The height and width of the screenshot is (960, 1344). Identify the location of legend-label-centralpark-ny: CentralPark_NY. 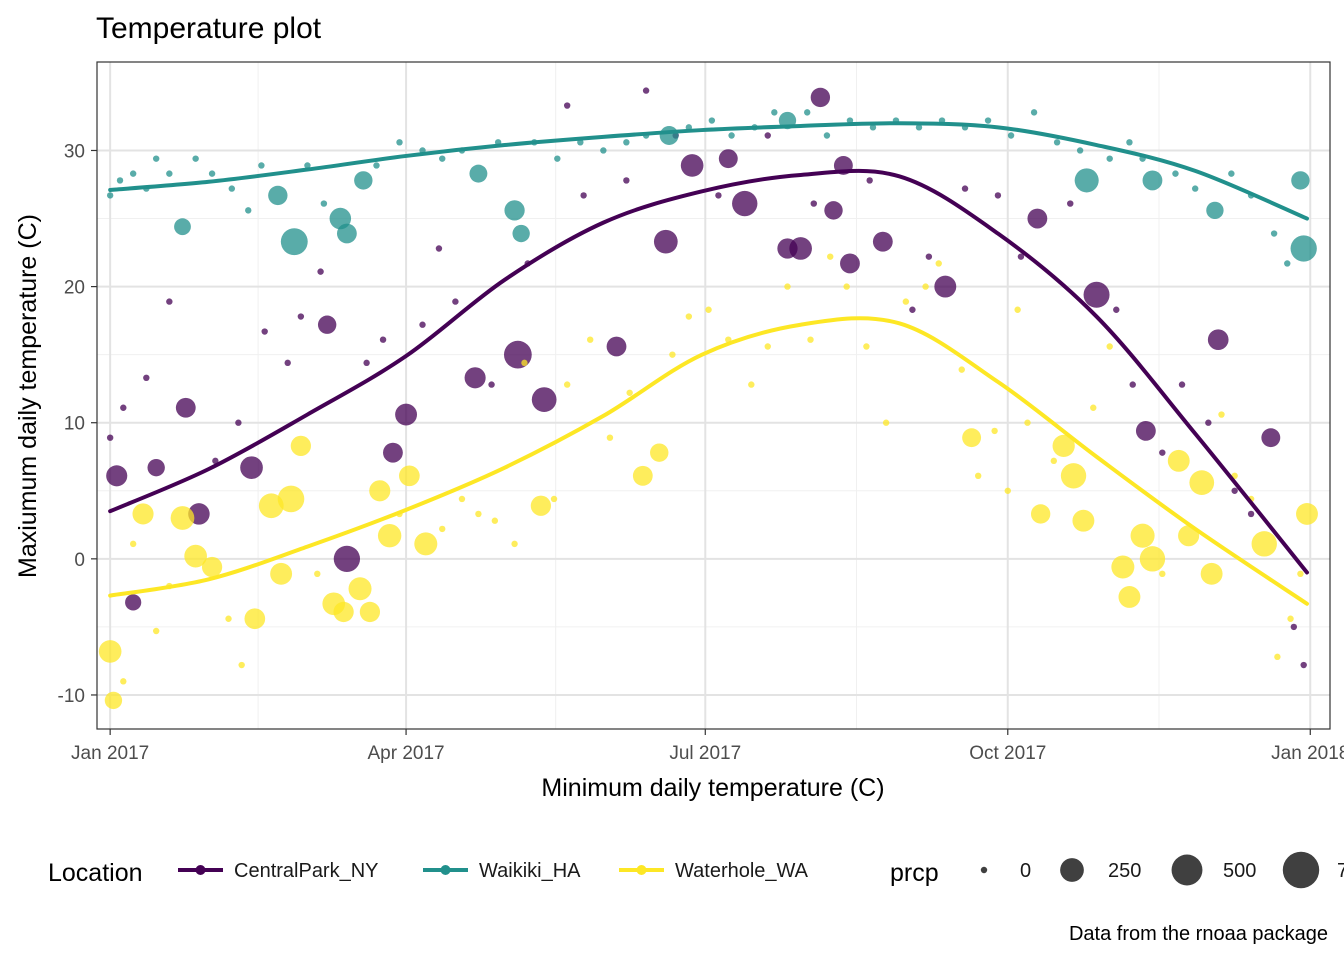
(306, 871).